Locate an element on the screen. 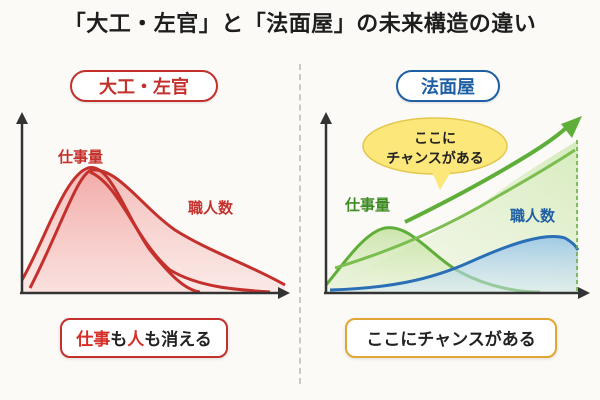  left-mid-line is located at coordinates (180, 232).